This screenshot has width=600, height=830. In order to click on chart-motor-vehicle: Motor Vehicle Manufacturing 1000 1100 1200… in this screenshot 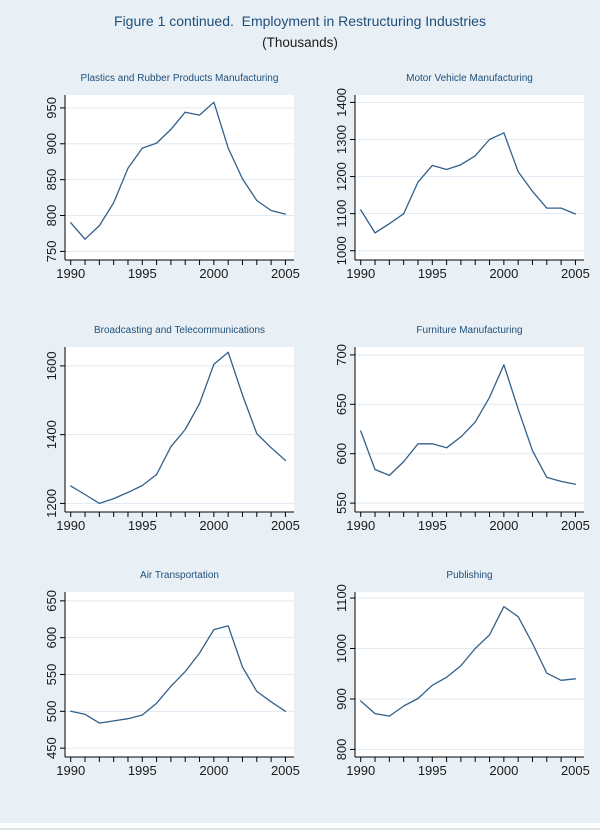, I will do `click(444, 182)`.